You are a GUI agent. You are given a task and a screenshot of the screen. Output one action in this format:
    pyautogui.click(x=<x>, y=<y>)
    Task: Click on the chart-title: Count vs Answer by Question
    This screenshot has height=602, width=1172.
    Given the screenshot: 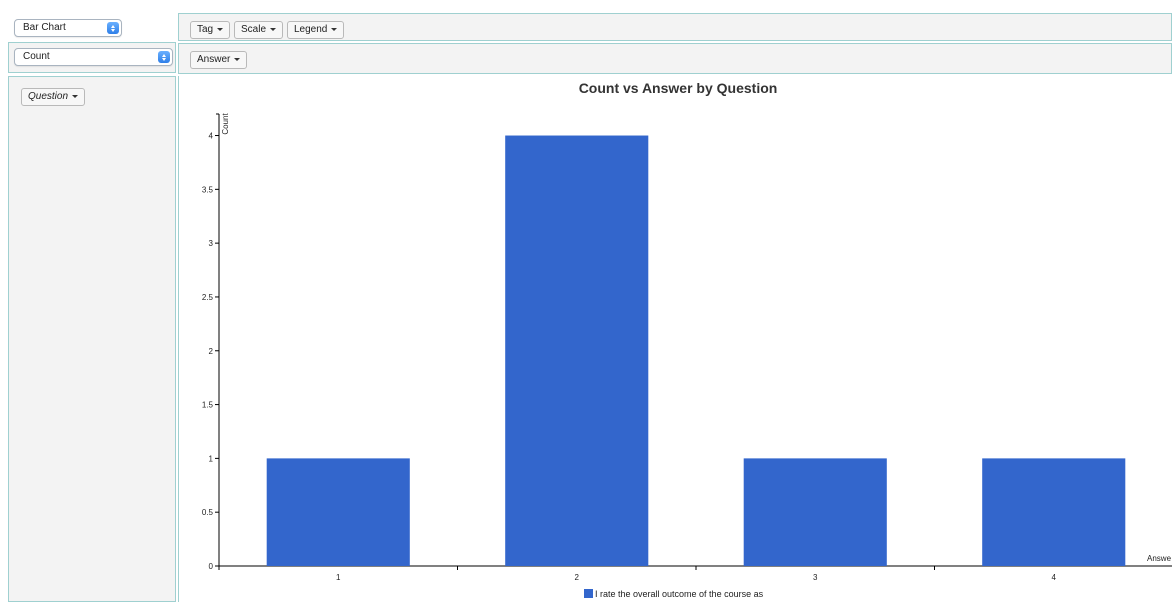 What is the action you would take?
    pyautogui.click(x=678, y=88)
    